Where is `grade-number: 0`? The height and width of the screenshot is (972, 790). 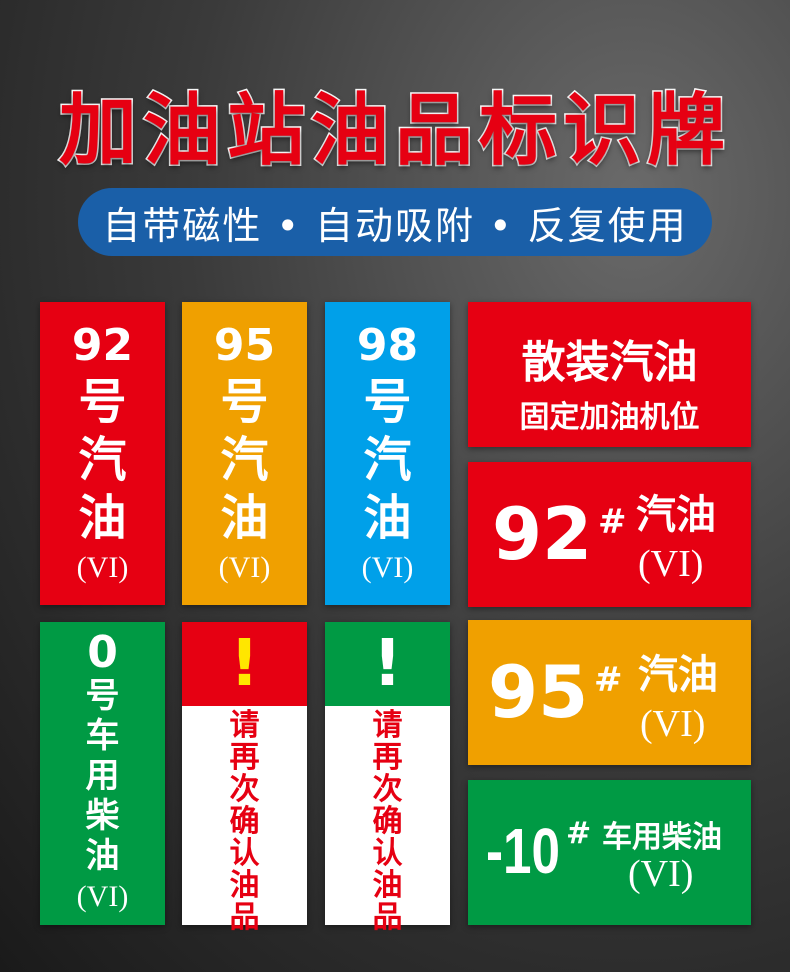
grade-number: 0 is located at coordinates (102, 652).